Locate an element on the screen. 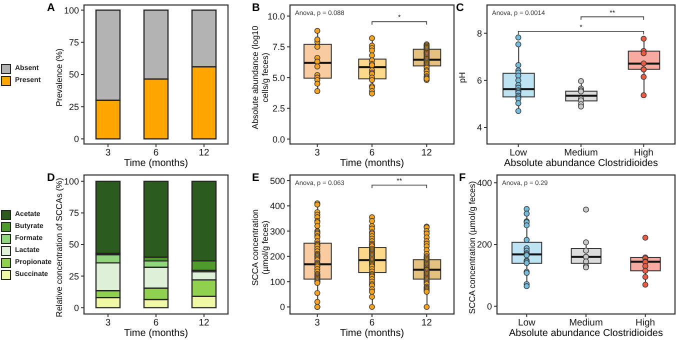  chart-title: B is located at coordinates (256, 8).